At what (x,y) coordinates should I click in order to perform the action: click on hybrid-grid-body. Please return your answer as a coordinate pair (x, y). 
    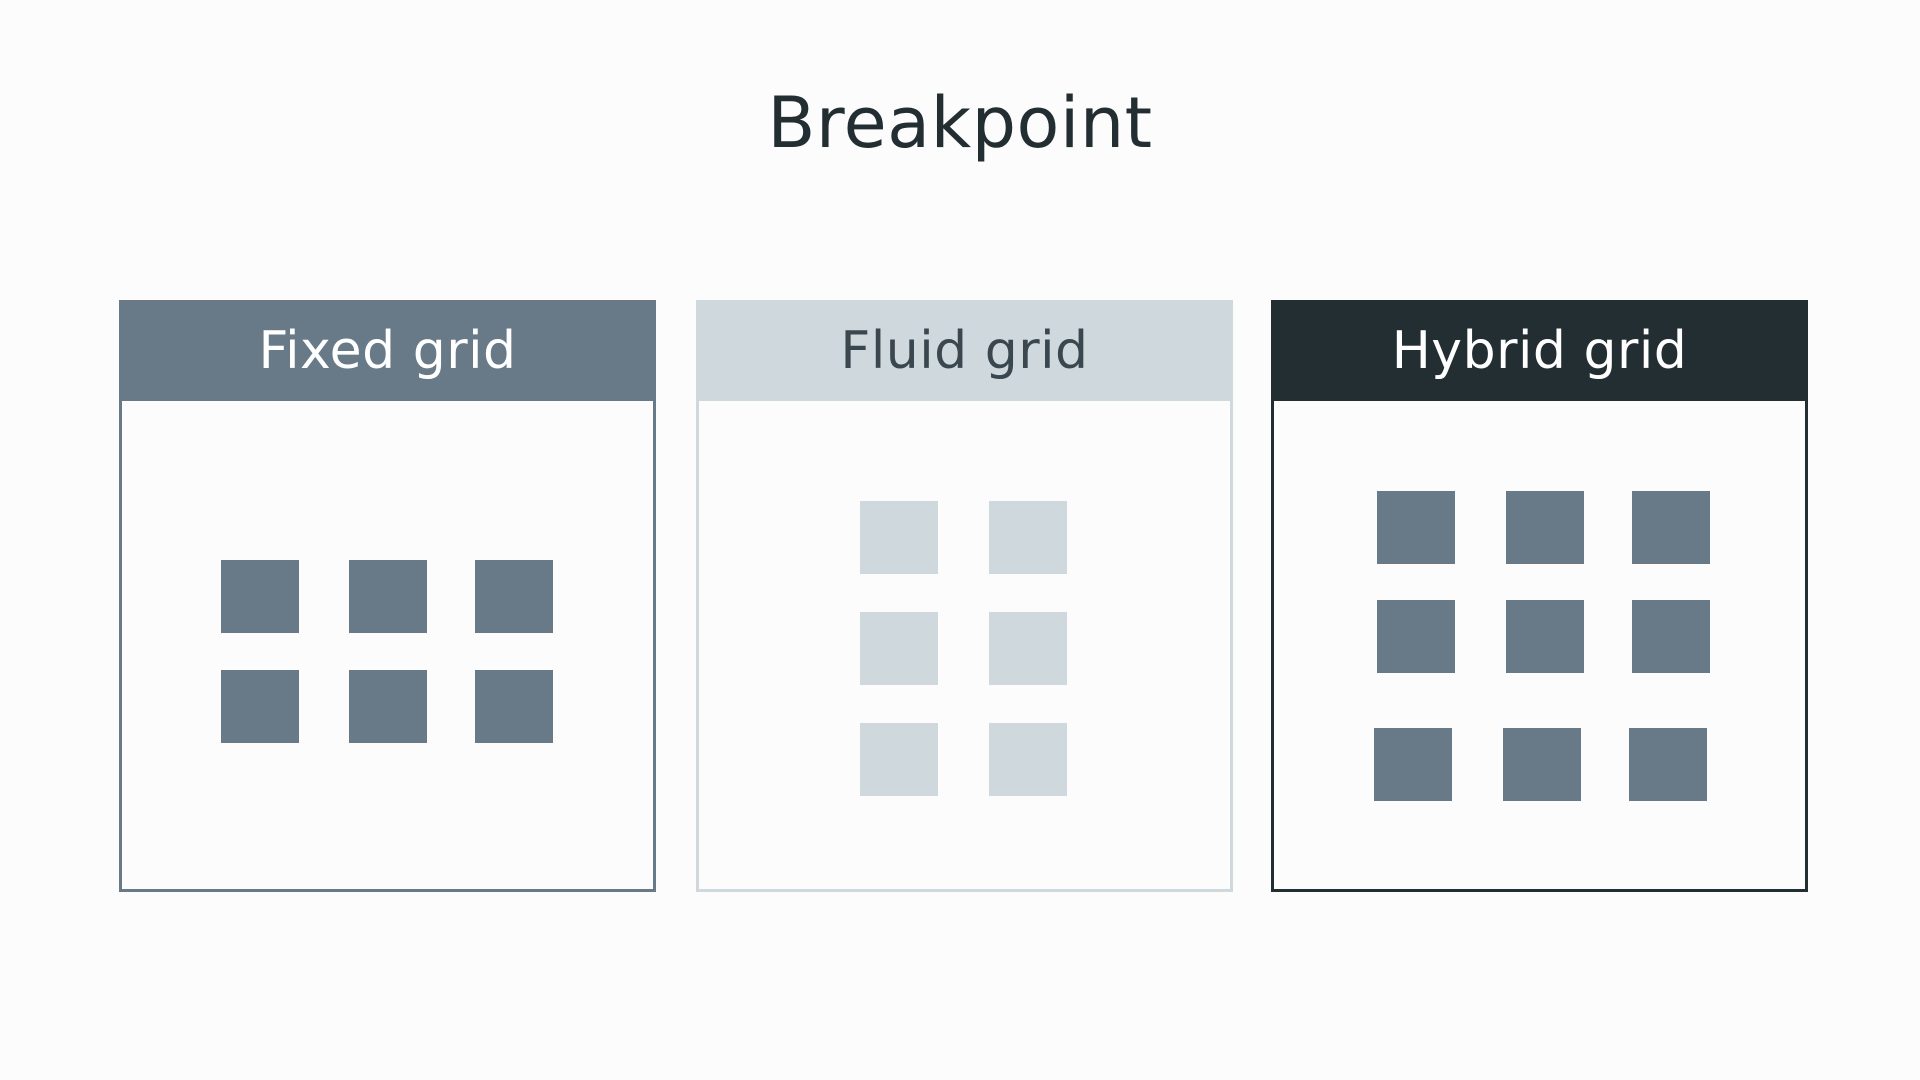
    Looking at the image, I should click on (1539, 646).